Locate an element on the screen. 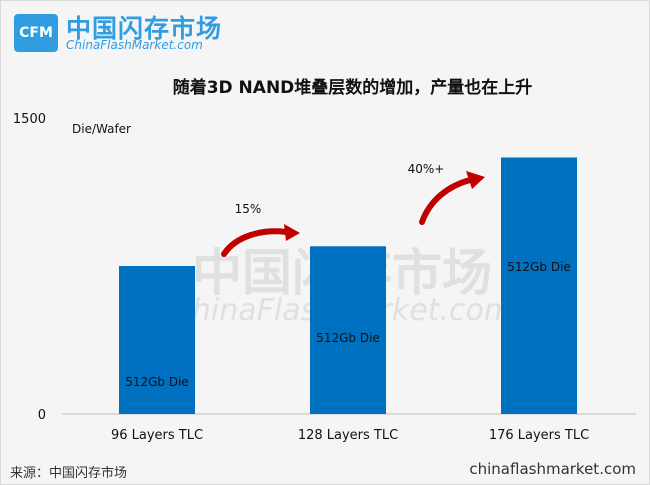  y-axis-ticks: 0 1500 is located at coordinates (29, 267).